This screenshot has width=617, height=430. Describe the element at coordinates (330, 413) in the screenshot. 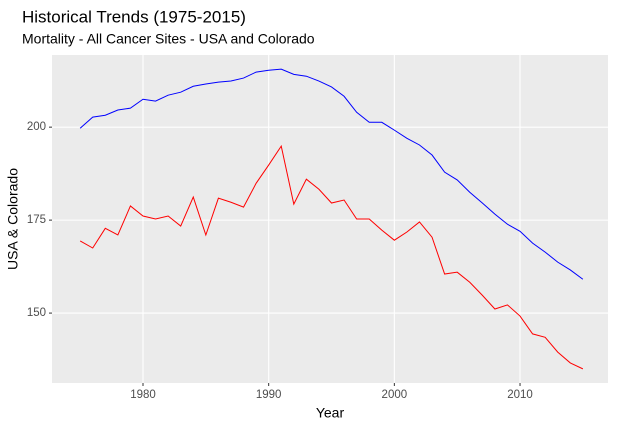

I see `x-axis-label: Year` at that location.